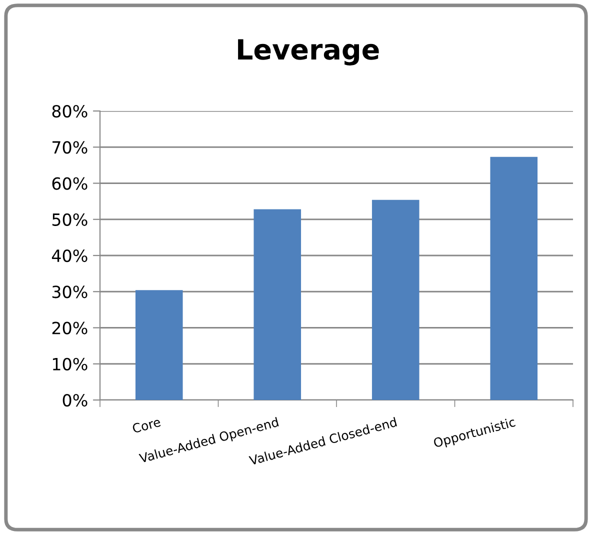  I want to click on y-tick-label: 40%, so click(70, 255).